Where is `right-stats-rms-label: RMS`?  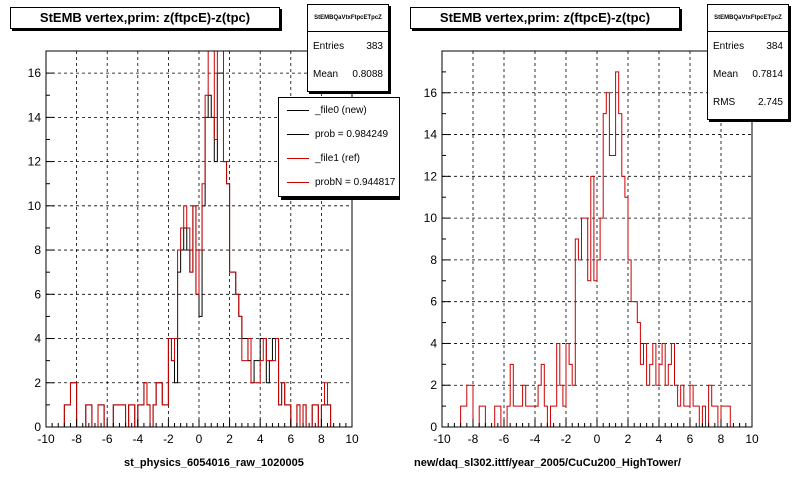 right-stats-rms-label: RMS is located at coordinates (724, 102).